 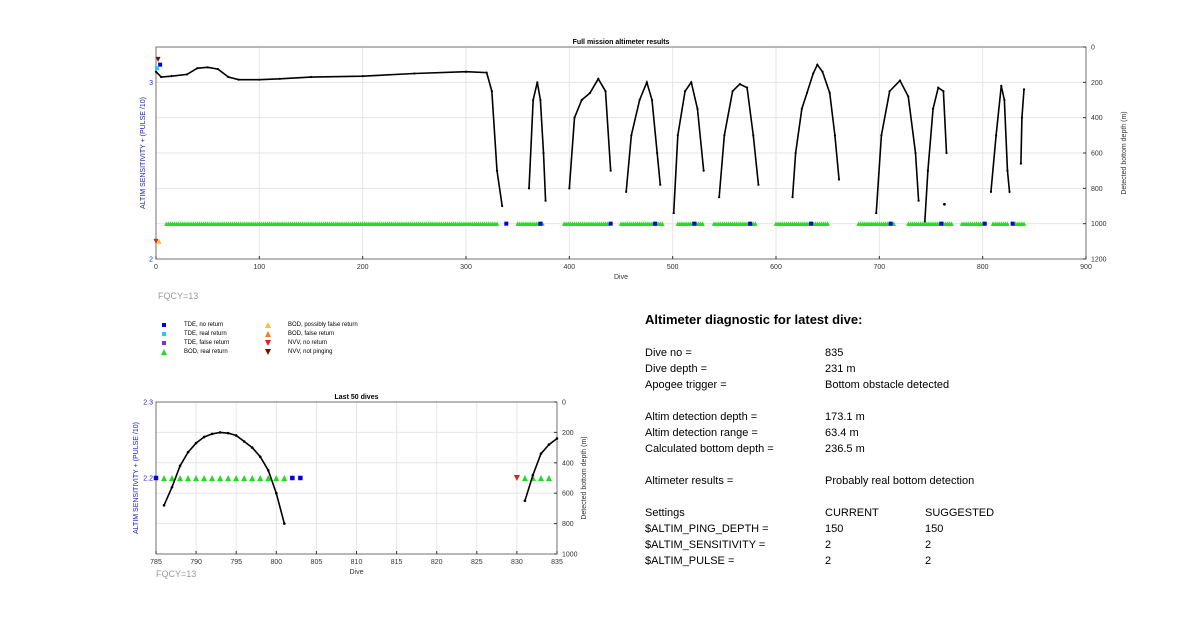 I want to click on x-tick-label: 700, so click(x=879, y=267).